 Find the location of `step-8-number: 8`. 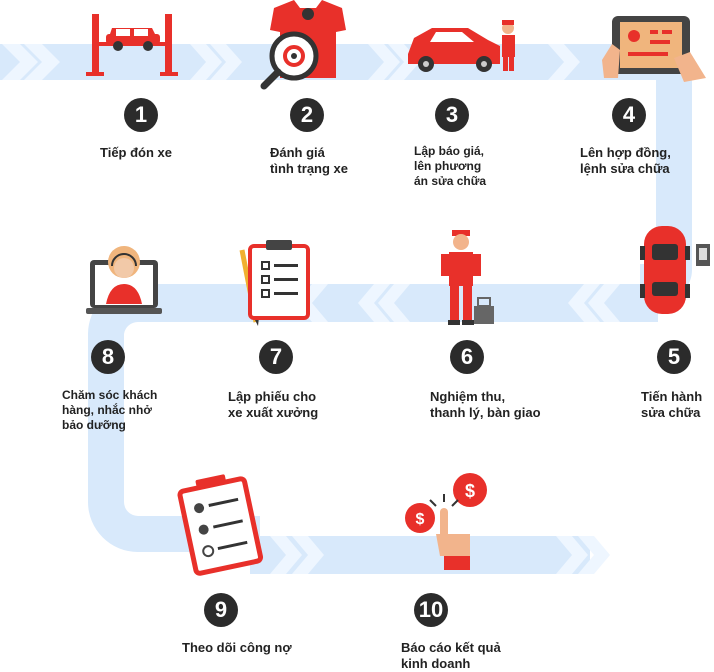

step-8-number: 8 is located at coordinates (108, 357).